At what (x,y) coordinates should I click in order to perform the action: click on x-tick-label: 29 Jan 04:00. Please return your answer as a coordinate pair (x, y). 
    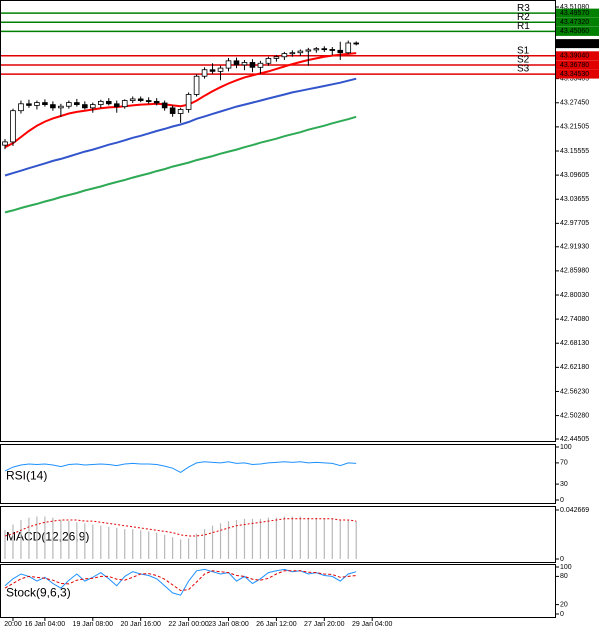
    Looking at the image, I should click on (372, 624).